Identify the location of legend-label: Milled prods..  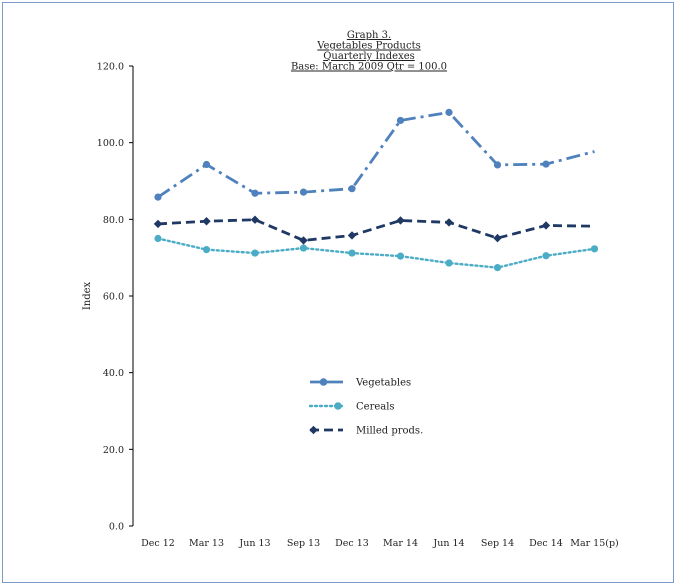
(389, 431).